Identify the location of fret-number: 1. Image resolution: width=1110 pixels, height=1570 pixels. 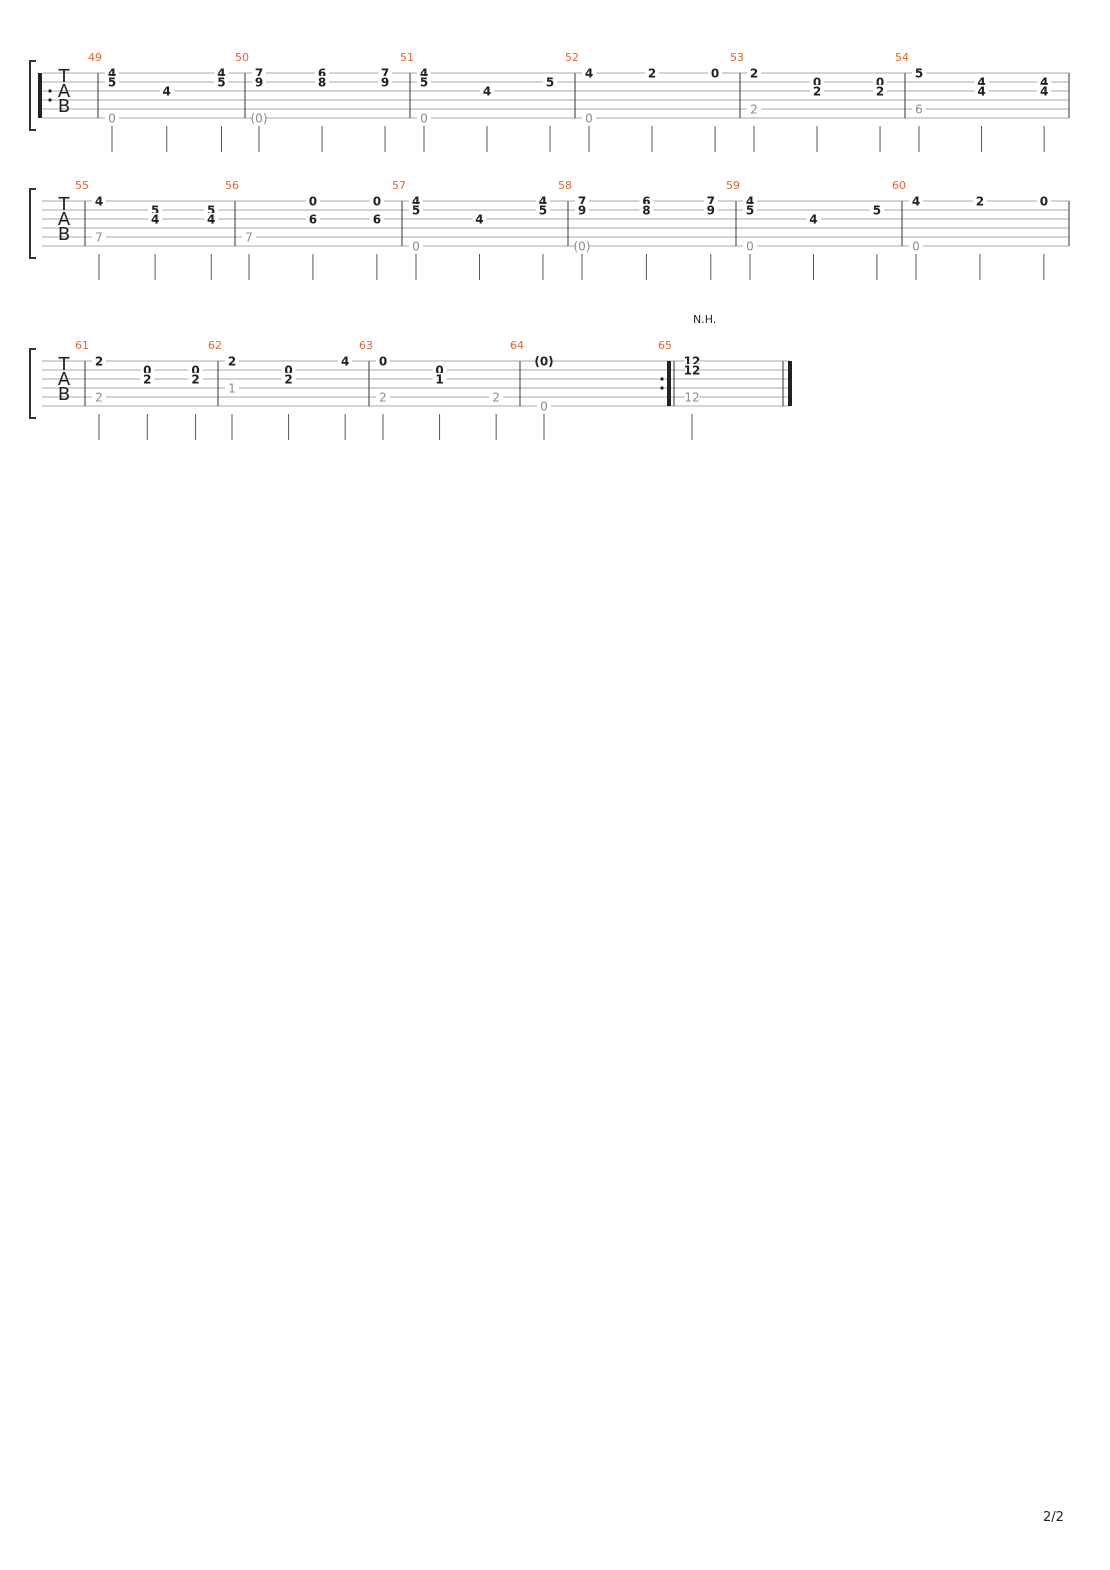
(439, 380).